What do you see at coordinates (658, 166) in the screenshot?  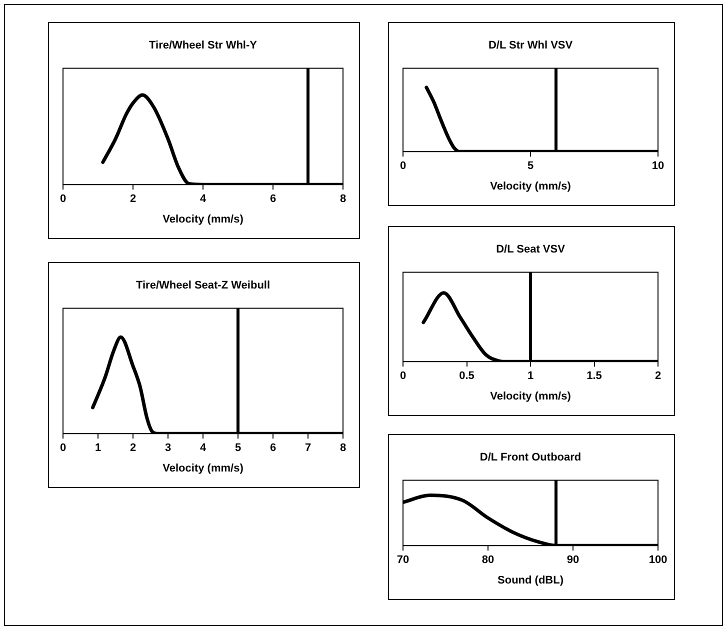 I see `x-tick-label: 10` at bounding box center [658, 166].